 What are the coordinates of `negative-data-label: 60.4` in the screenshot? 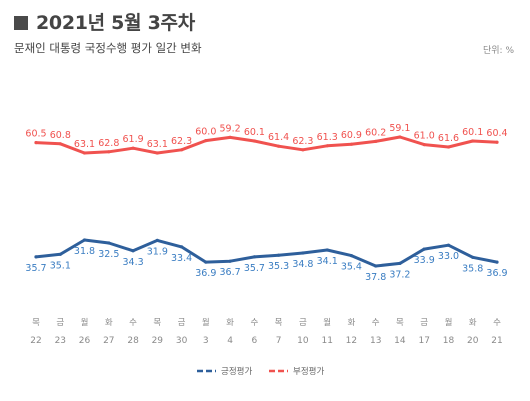 It's located at (496, 133).